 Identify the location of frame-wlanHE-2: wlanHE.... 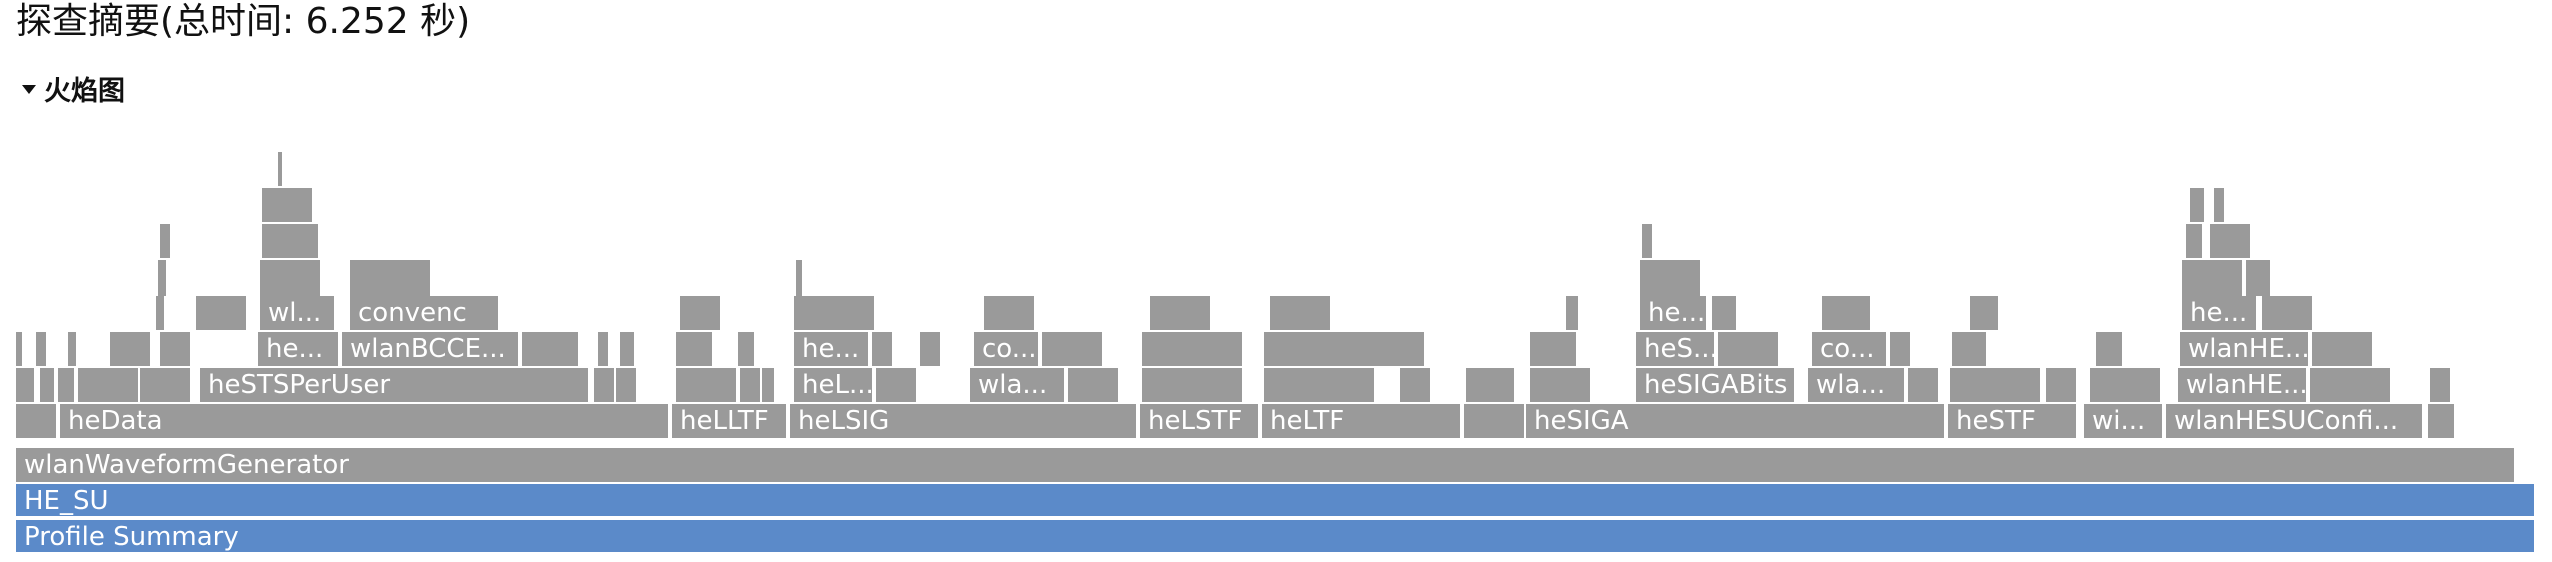
(2245, 349).